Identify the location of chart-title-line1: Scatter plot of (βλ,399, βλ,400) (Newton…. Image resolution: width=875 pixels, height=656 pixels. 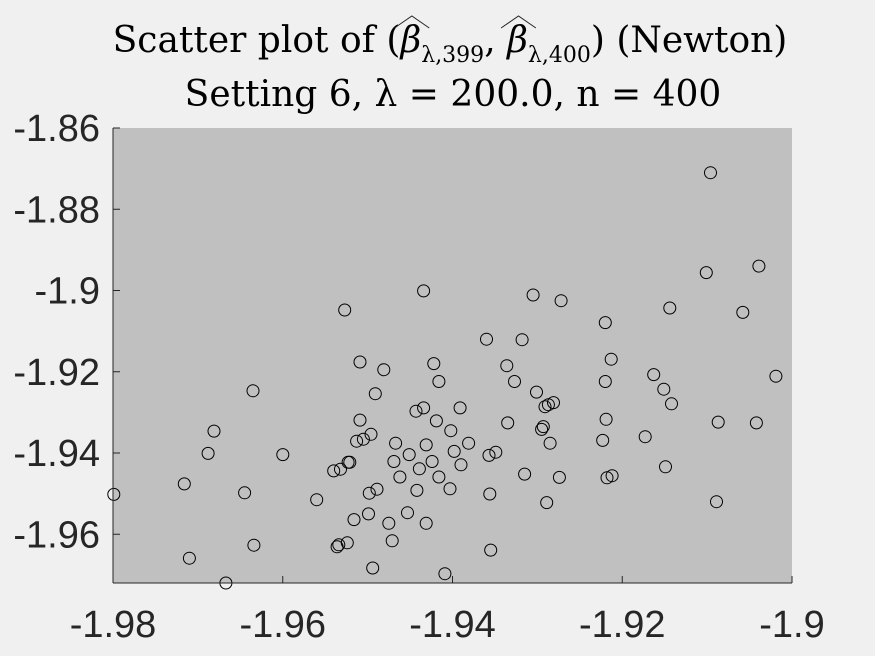
(450, 44).